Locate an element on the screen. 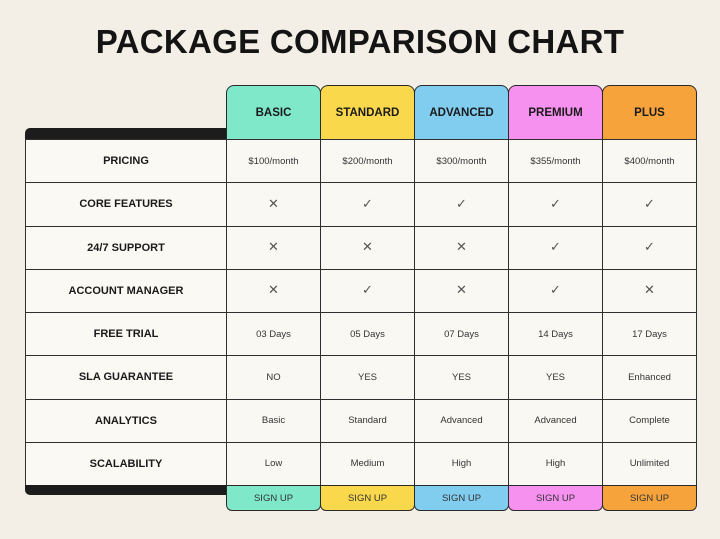 The height and width of the screenshot is (539, 720). row-label: FREE TRIAL is located at coordinates (126, 334).